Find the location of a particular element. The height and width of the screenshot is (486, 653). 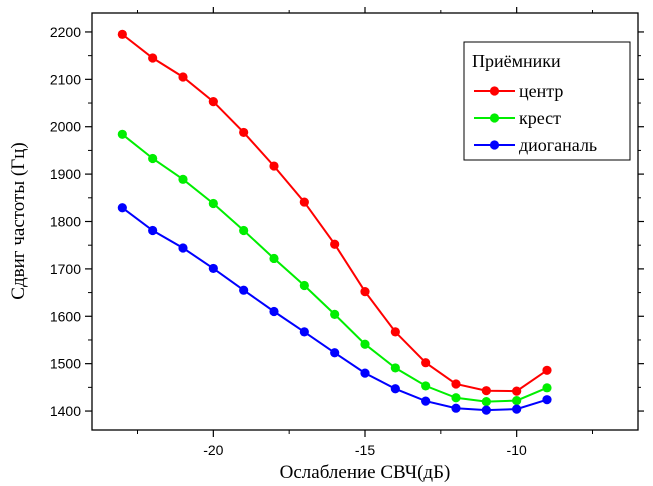

y-tick-label: 2200 is located at coordinates (65, 32).